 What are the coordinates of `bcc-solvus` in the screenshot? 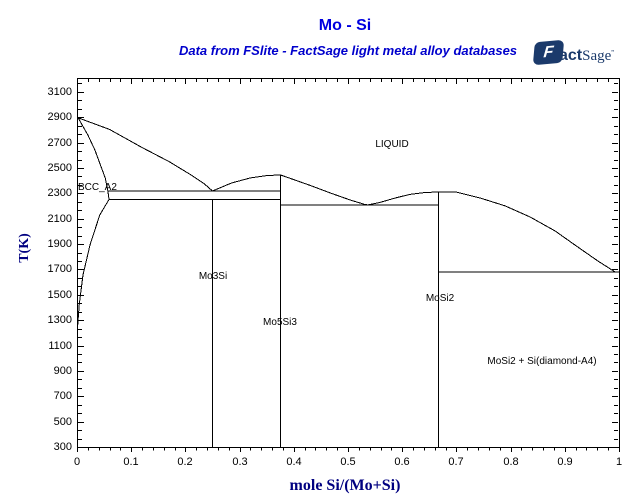 It's located at (93, 263).